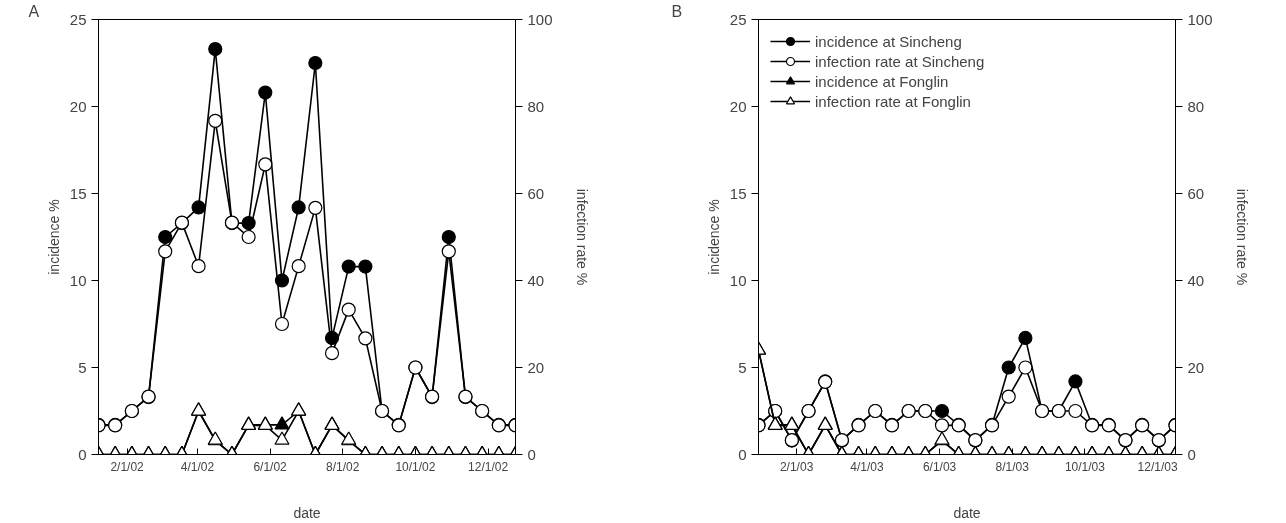  I want to click on x-tick-label: 4/1/02, so click(197, 466).